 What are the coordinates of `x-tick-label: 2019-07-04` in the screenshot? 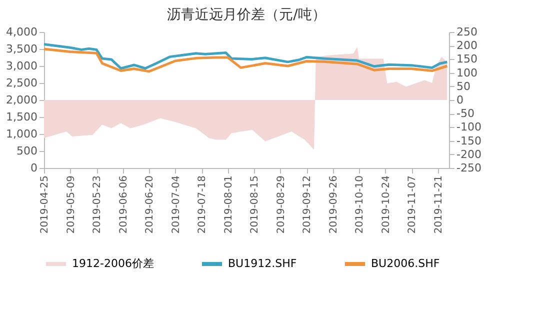 It's located at (176, 205).